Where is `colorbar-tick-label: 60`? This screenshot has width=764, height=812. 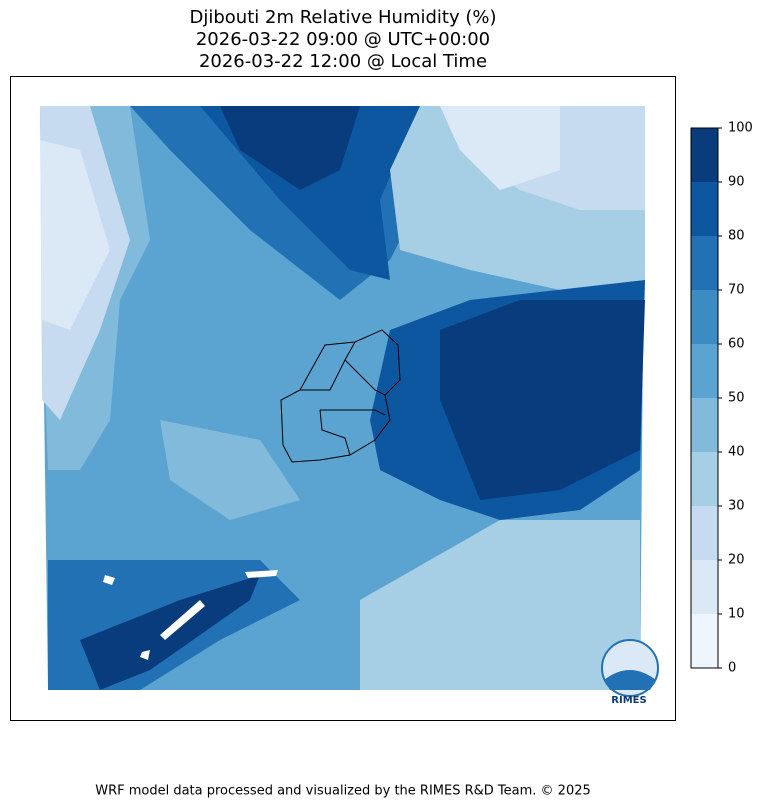
colorbar-tick-label: 60 is located at coordinates (736, 344).